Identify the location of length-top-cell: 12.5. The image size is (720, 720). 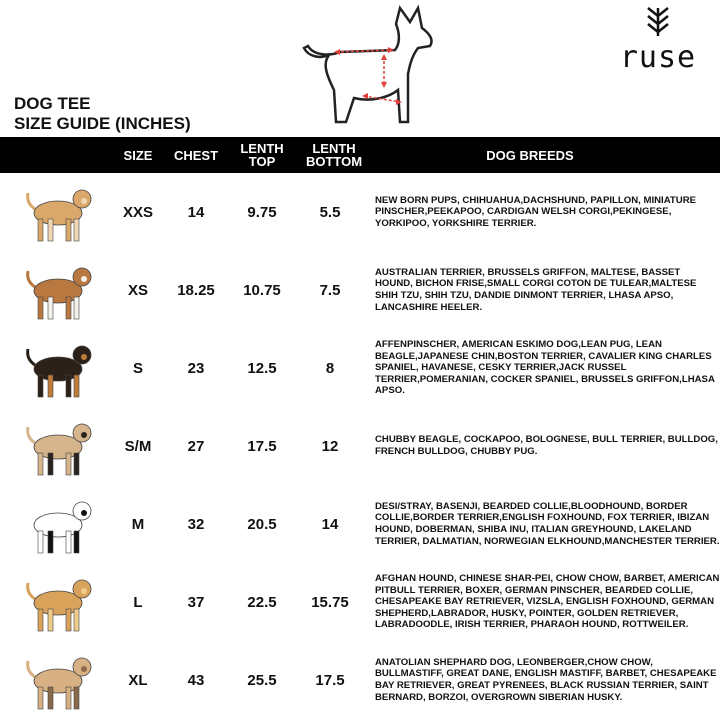
(262, 368).